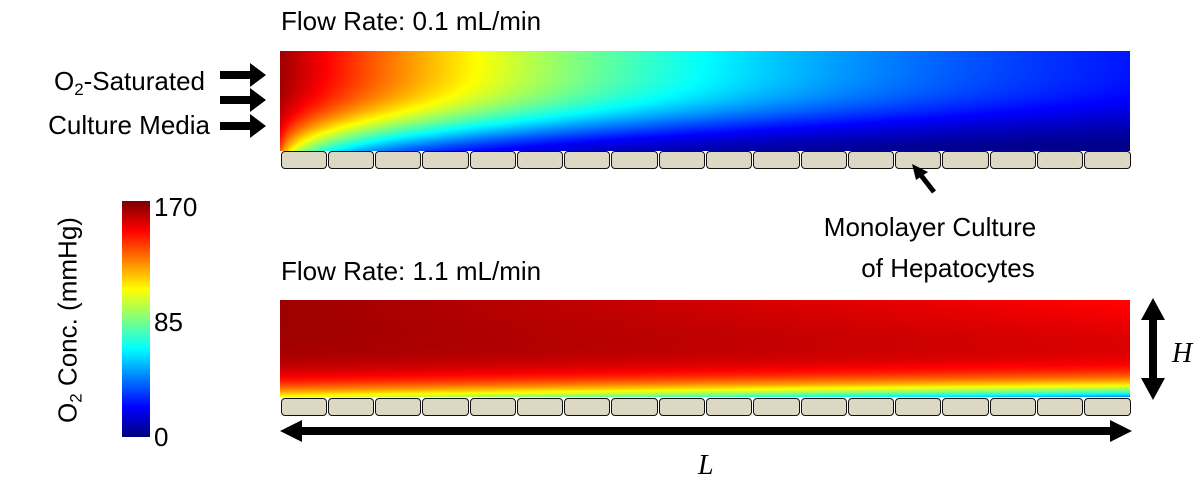  What do you see at coordinates (705, 348) in the screenshot?
I see `bottom-concentration-heatmap` at bounding box center [705, 348].